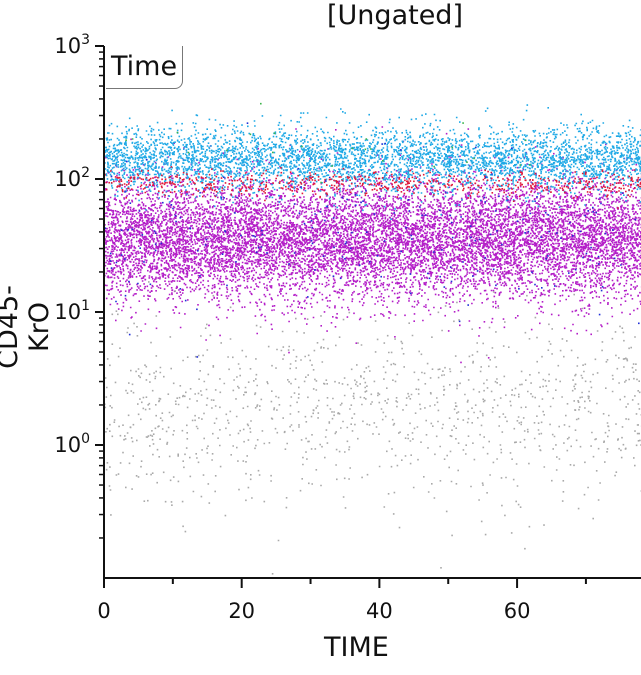  I want to click on y-tick-label: 10⁰, so click(72, 444).